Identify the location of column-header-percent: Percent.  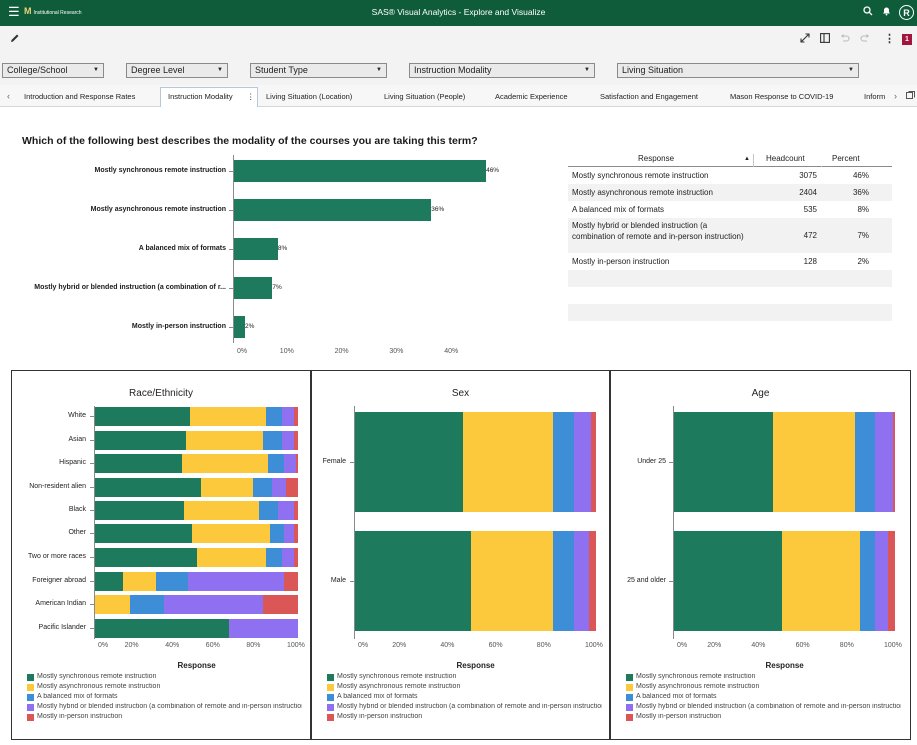
(846, 158).